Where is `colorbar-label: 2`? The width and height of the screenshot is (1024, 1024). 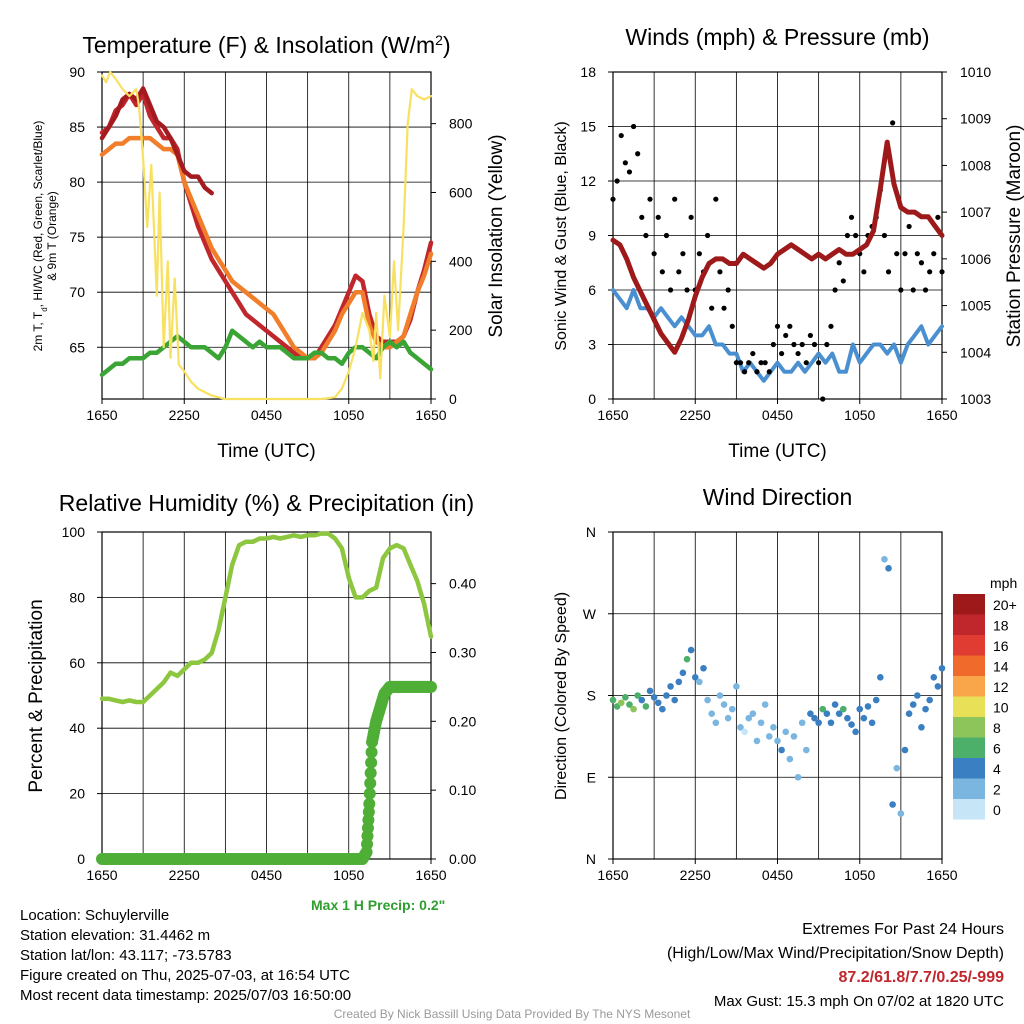 colorbar-label: 2 is located at coordinates (997, 790).